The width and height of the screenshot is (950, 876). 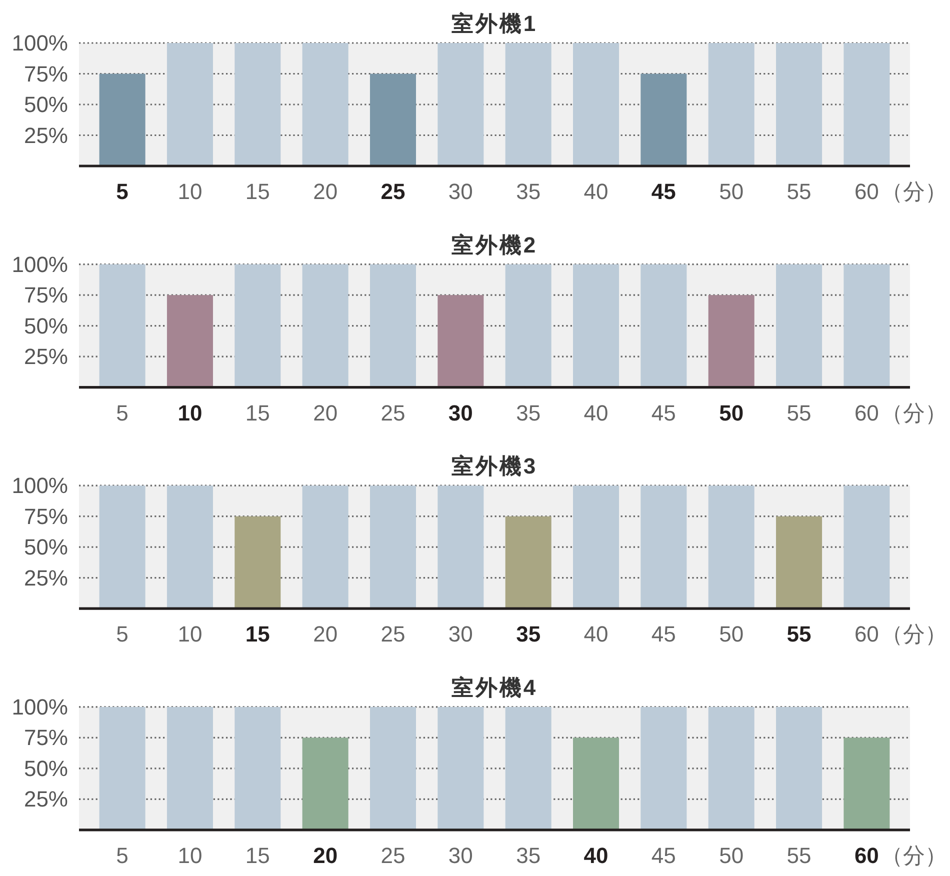 I want to click on chart-title: 室外機1, so click(x=494, y=23).